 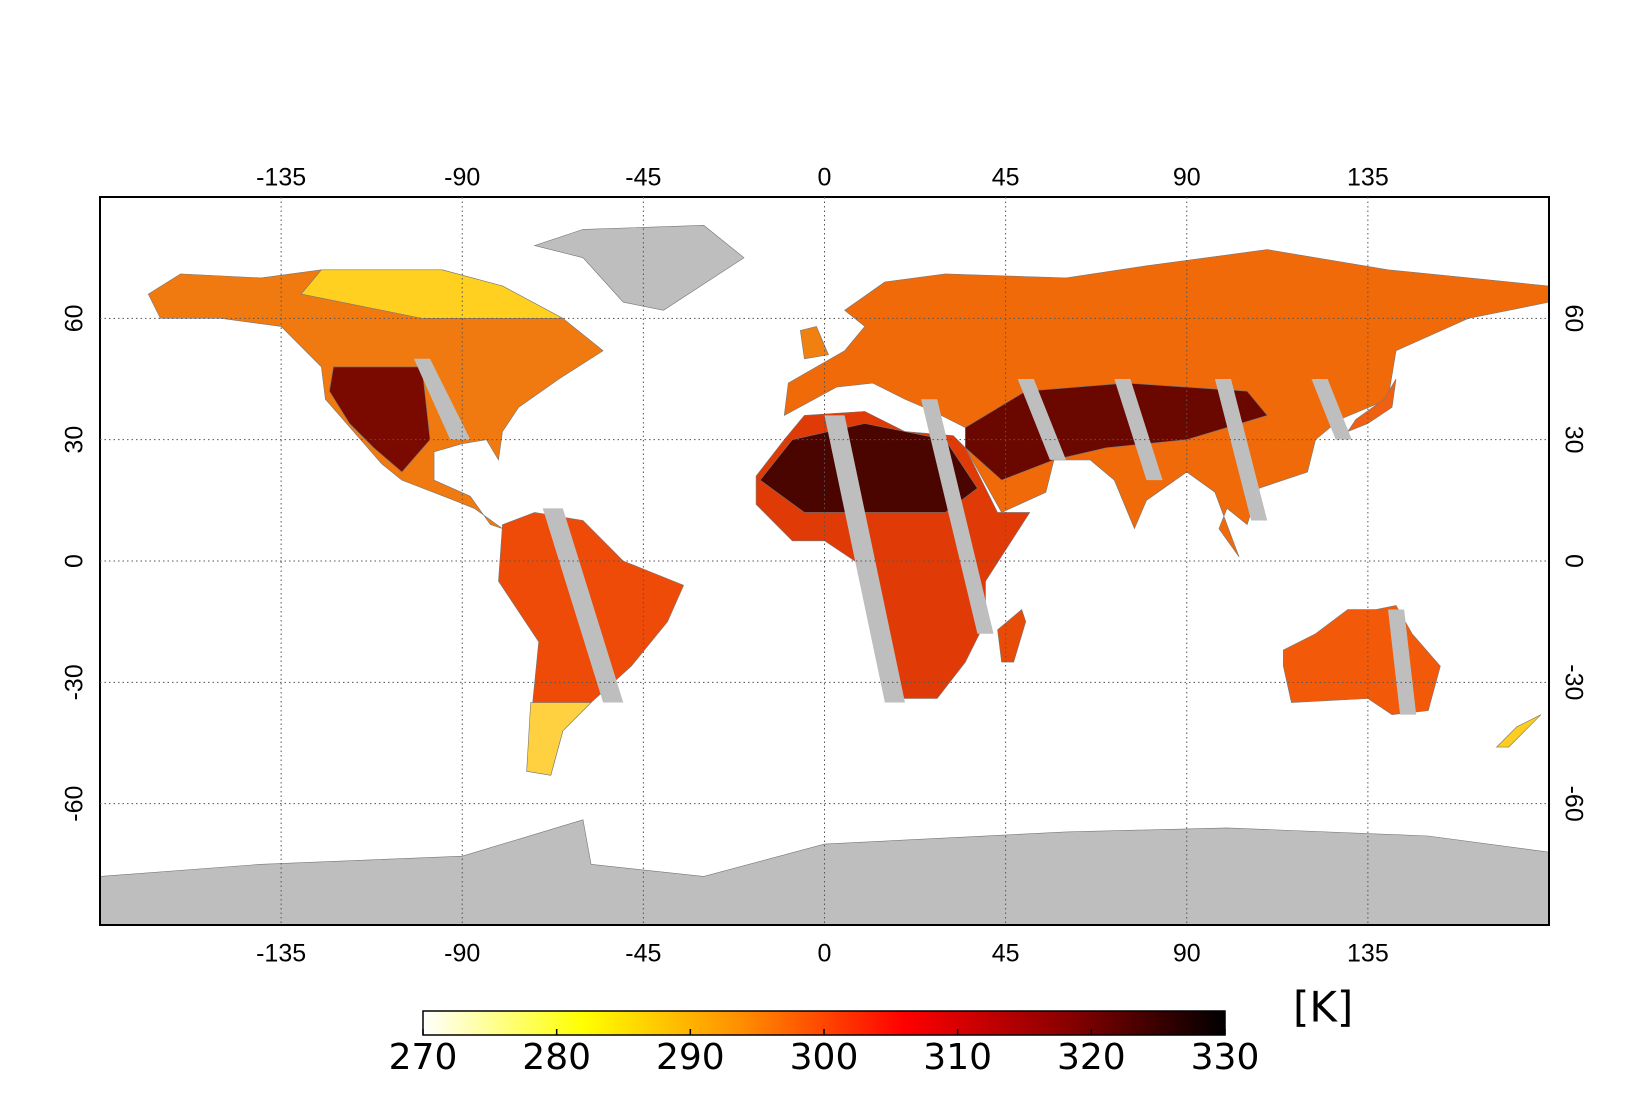 I want to click on x-tick-label-bottom: 0, so click(x=825, y=954).